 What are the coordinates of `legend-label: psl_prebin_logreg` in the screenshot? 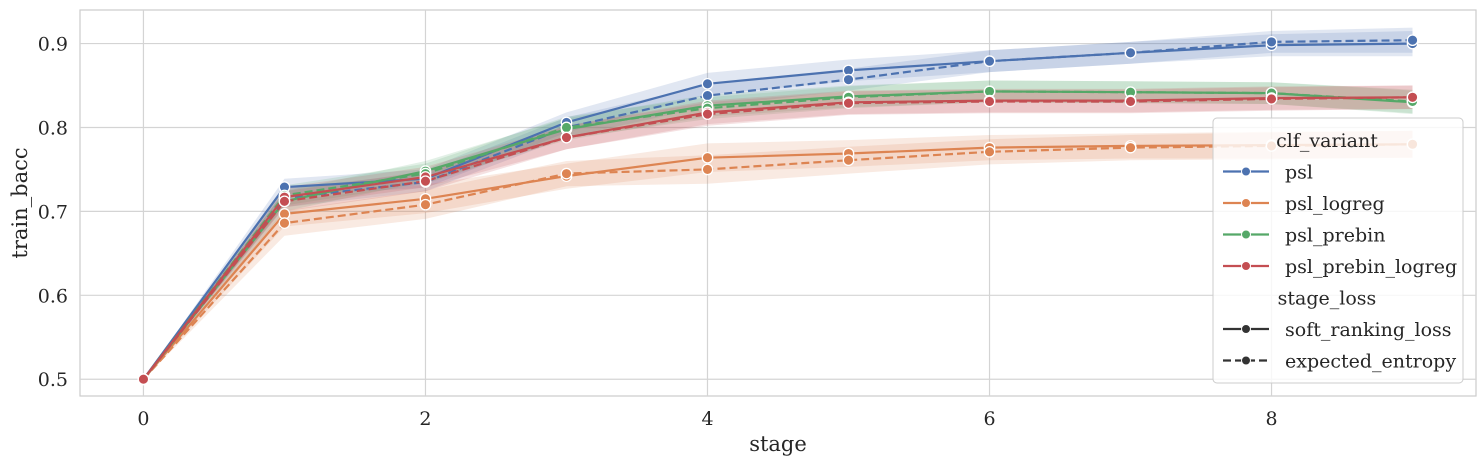 It's located at (1371, 267).